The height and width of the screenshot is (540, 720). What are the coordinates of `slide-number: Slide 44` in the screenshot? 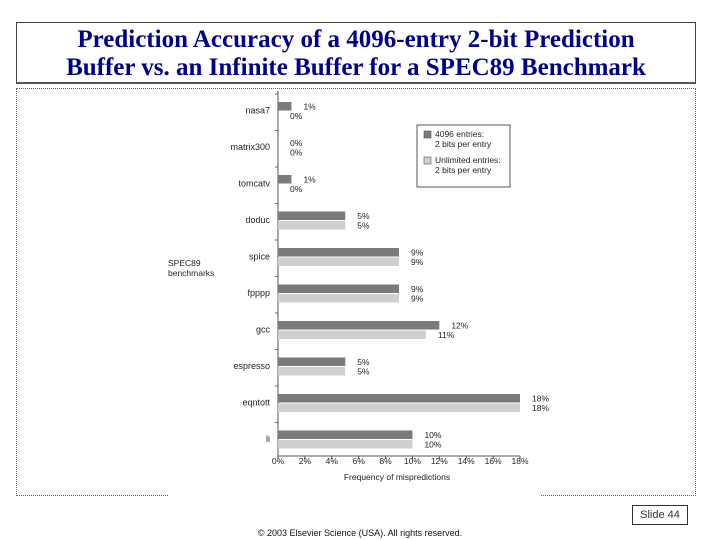 It's located at (660, 515).